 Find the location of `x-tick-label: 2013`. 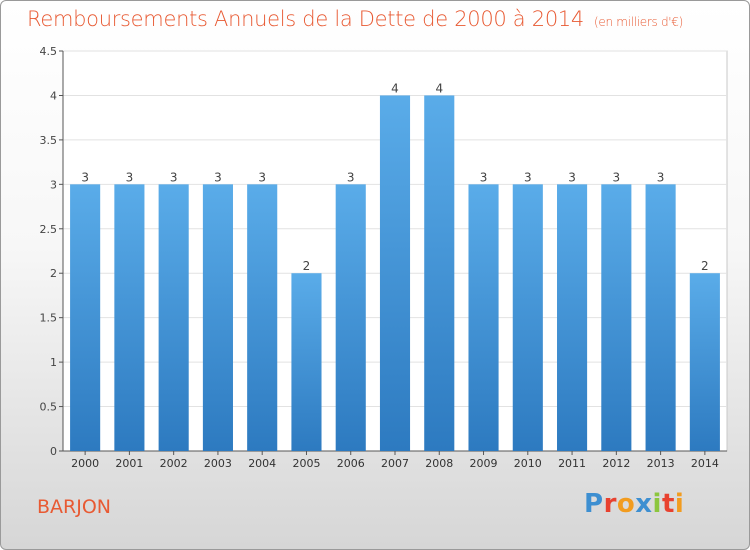

x-tick-label: 2013 is located at coordinates (661, 463).